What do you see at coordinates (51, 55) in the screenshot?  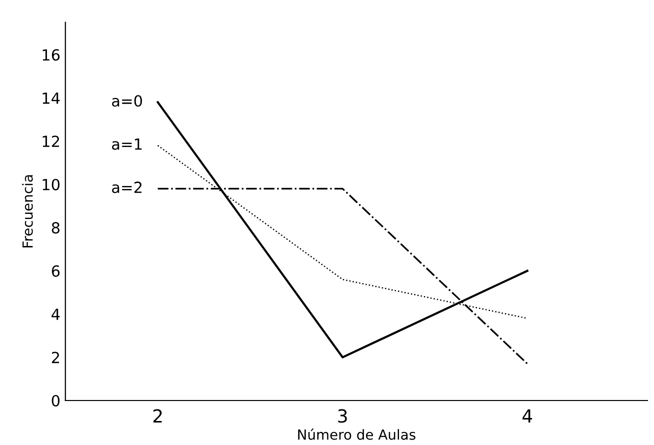 I see `y-tick-label: 16` at bounding box center [51, 55].